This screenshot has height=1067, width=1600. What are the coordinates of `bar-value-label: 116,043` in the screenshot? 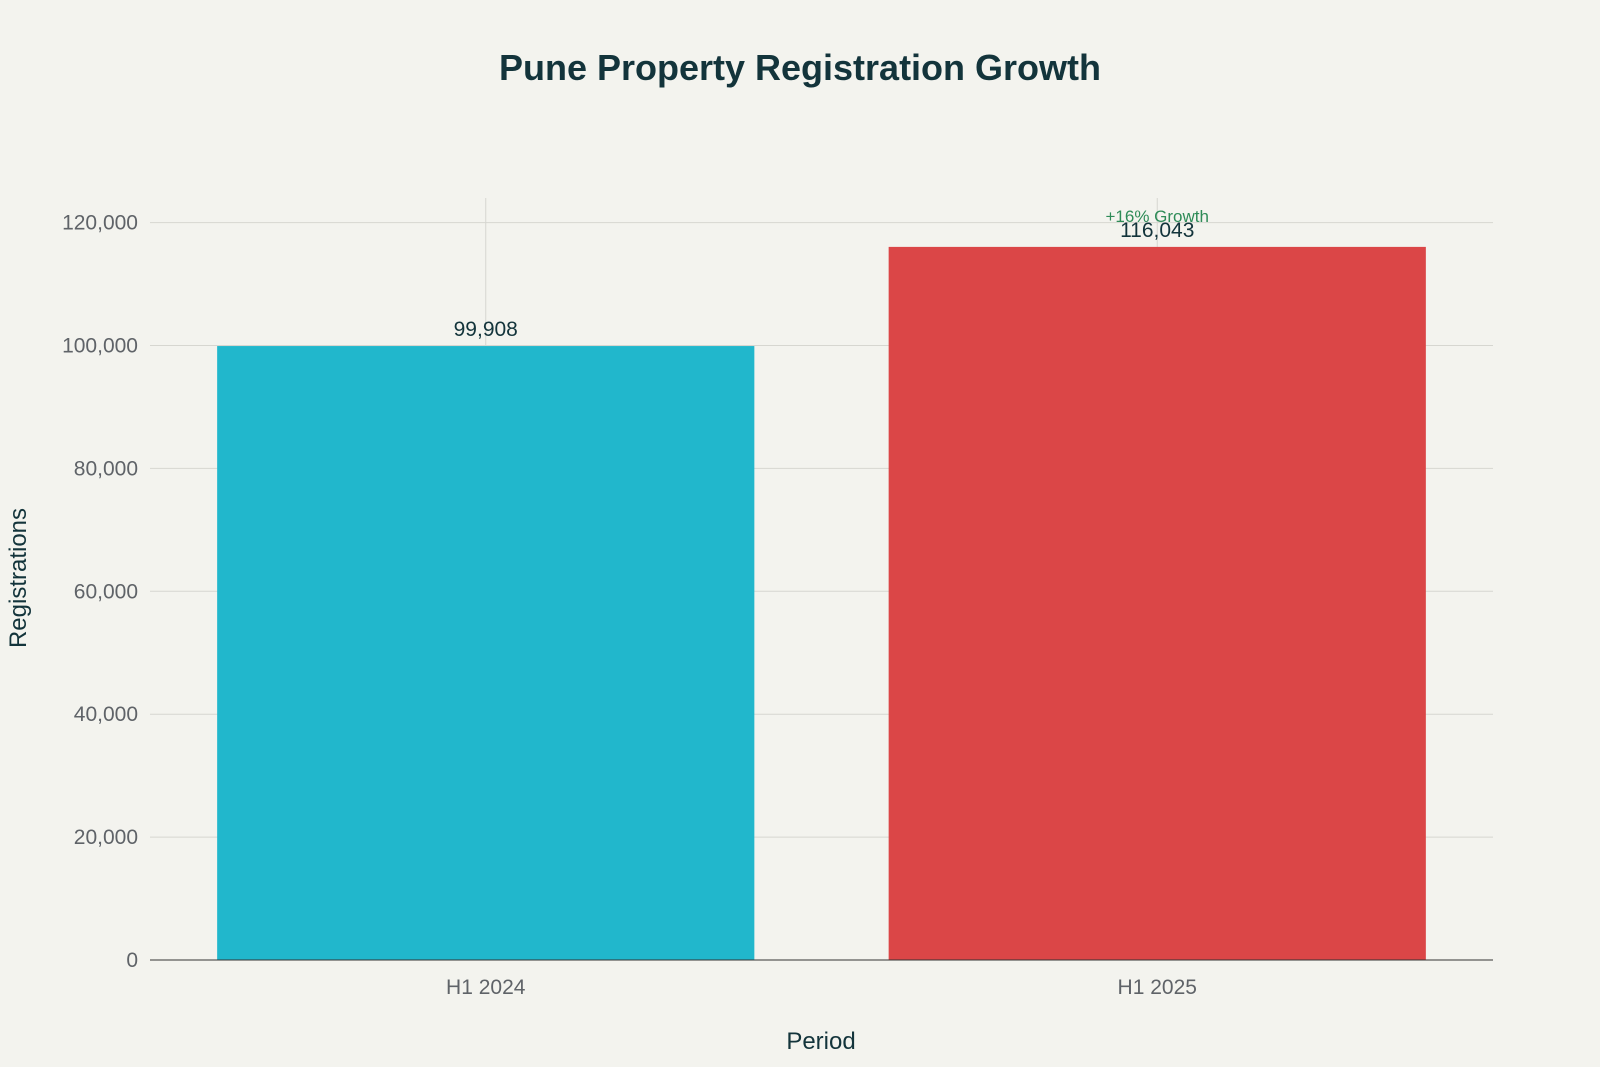 It's located at (1157, 230).